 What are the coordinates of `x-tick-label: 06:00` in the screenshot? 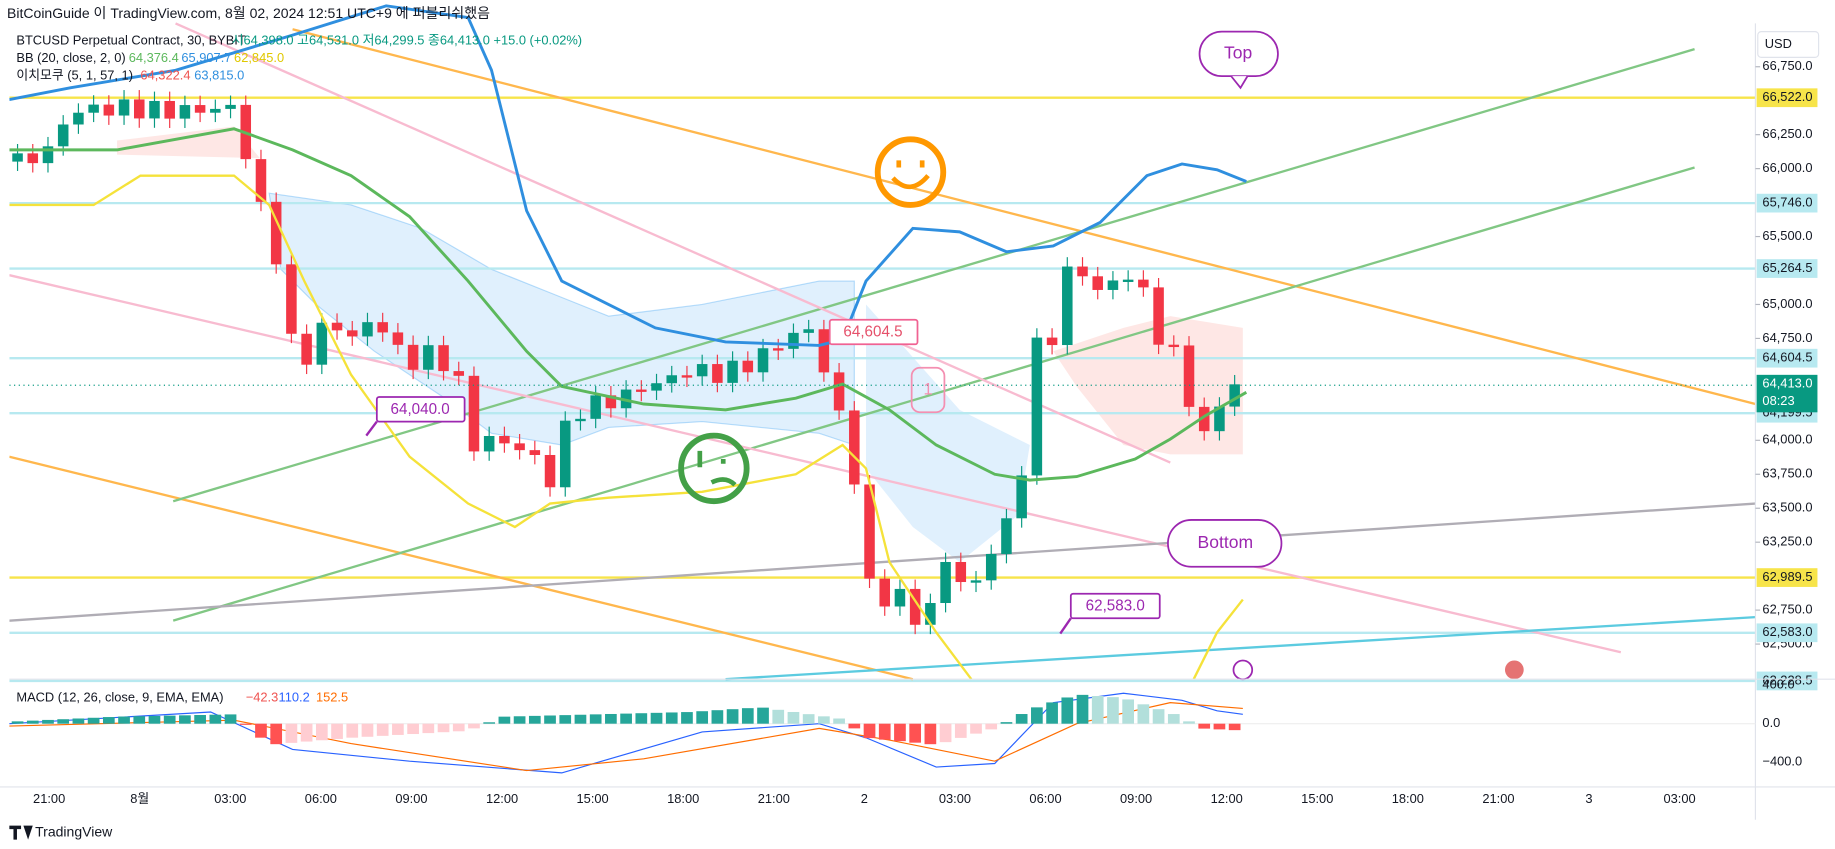 It's located at (321, 798).